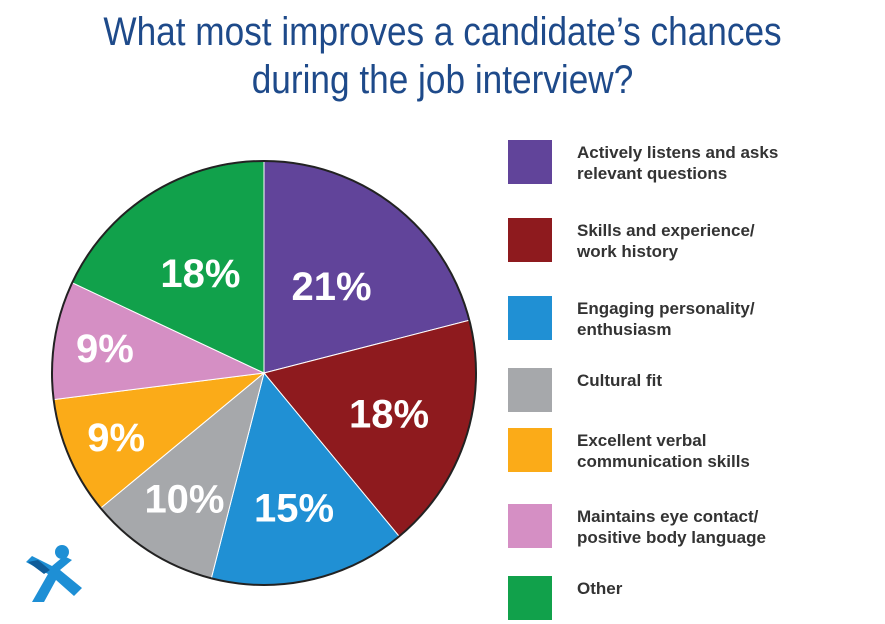 The width and height of the screenshot is (885, 624). Describe the element at coordinates (54, 573) in the screenshot. I see `person-x-logo-icon` at that location.